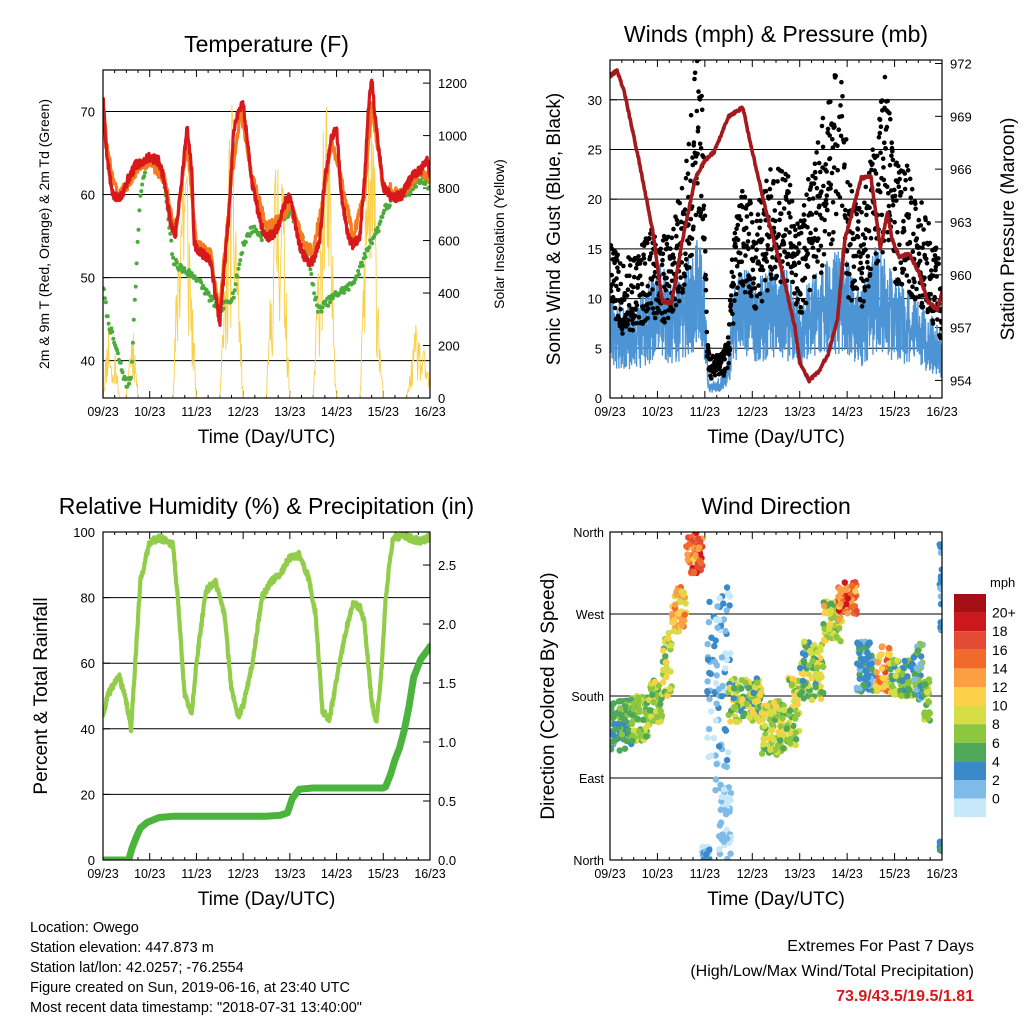  I want to click on y-tick-label: 40, so click(88, 361).